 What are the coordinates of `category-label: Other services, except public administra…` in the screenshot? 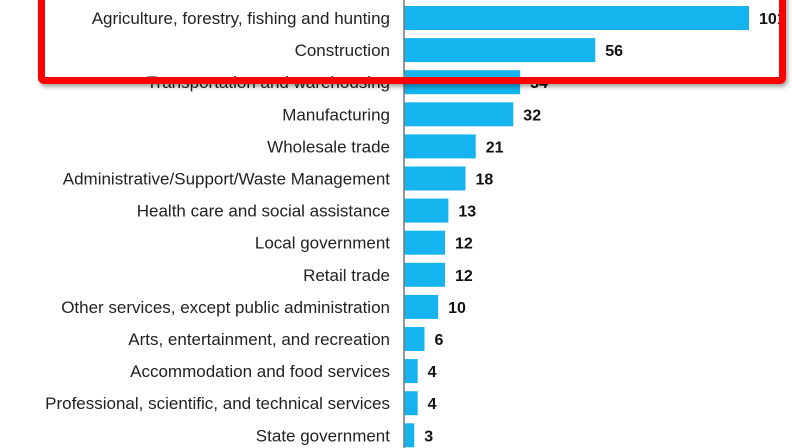 It's located at (225, 307).